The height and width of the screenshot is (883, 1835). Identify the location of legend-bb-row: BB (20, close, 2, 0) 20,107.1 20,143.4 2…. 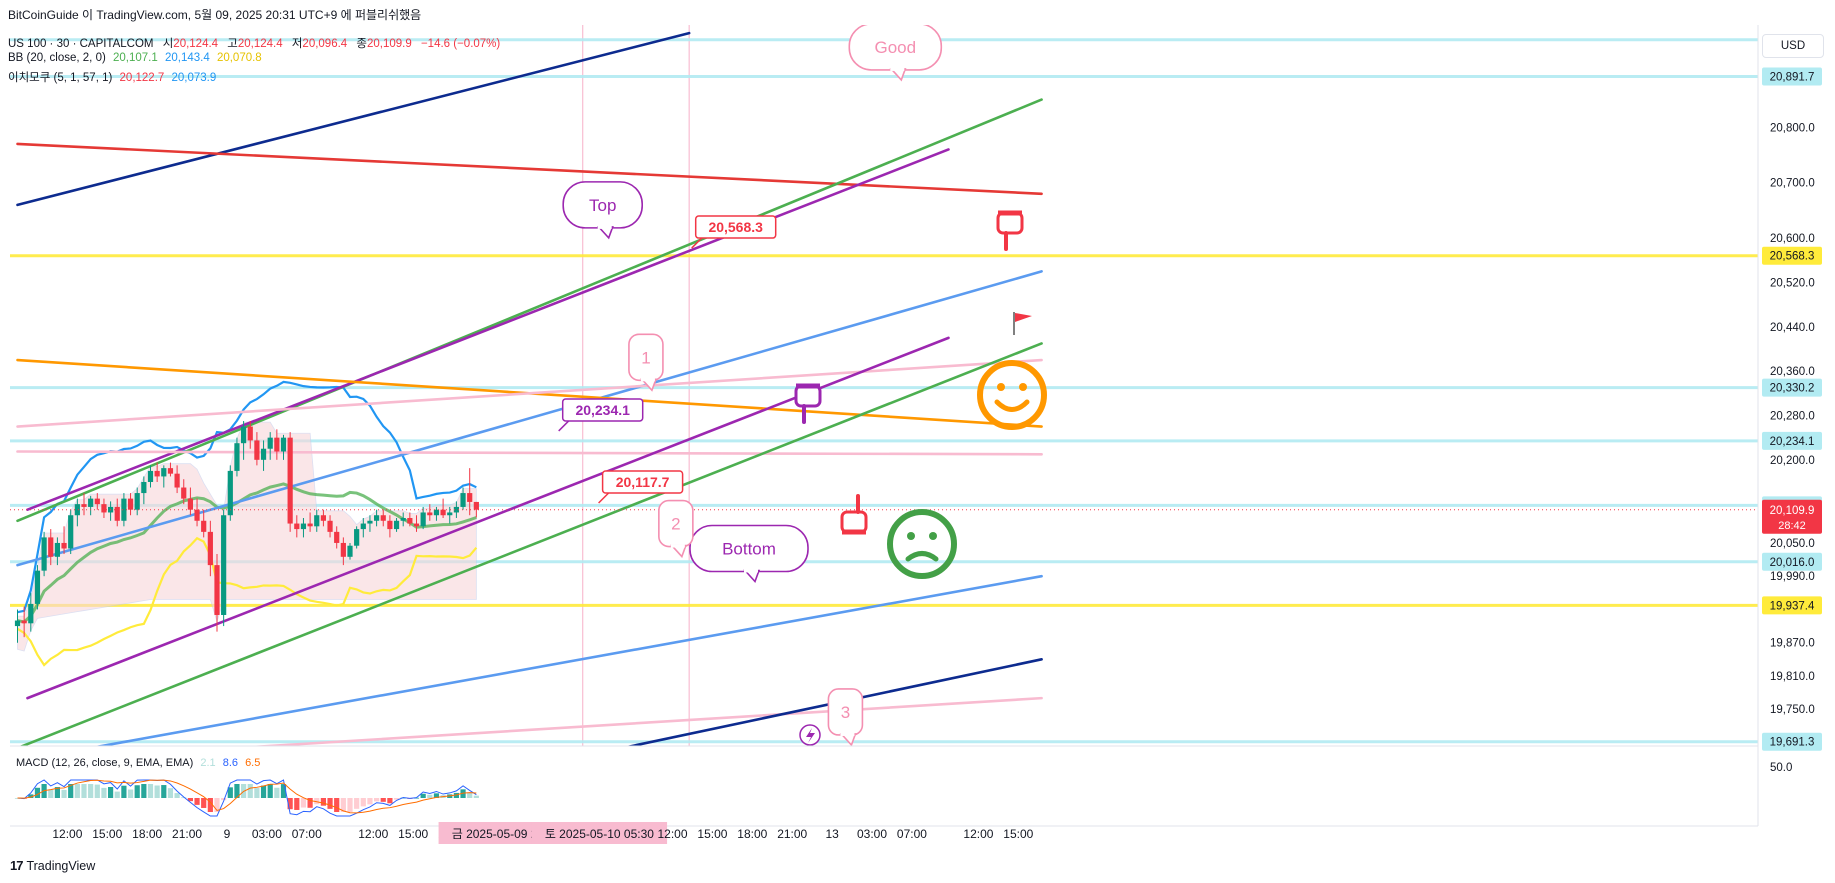
(135, 58).